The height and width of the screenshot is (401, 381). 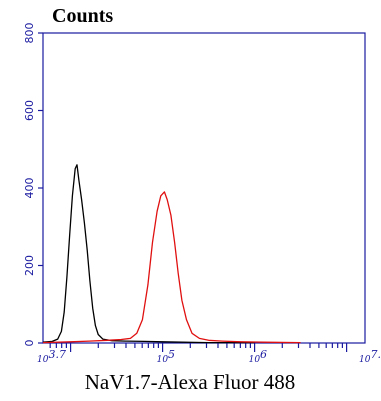 I want to click on y-tick-label: 200, so click(x=29, y=265).